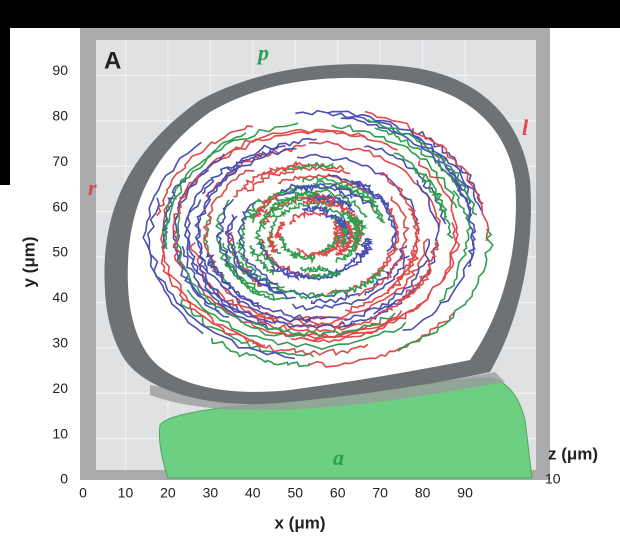  Describe the element at coordinates (112, 60) in the screenshot. I see `panel-label: A` at that location.